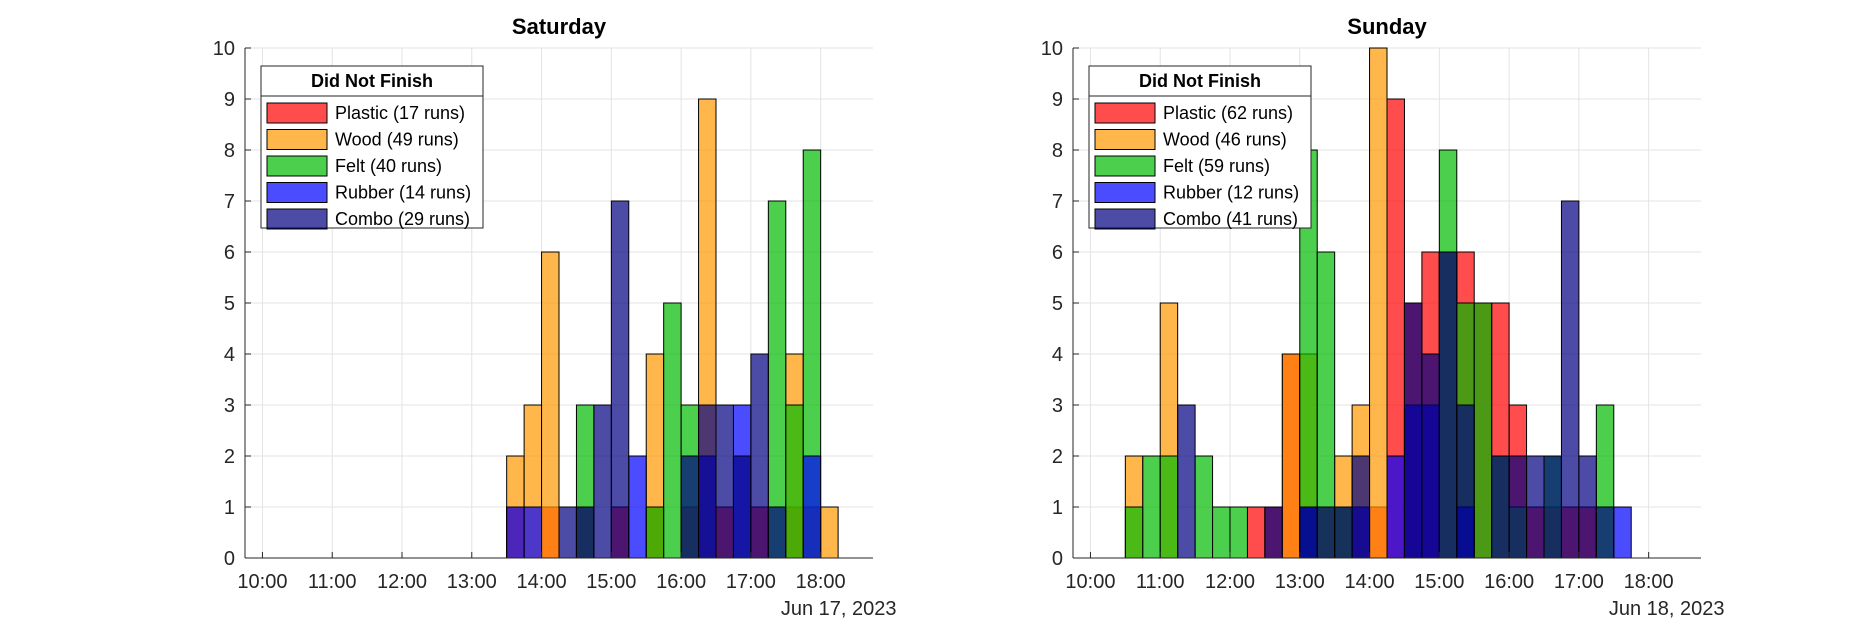 The height and width of the screenshot is (625, 1875). Describe the element at coordinates (839, 609) in the screenshot. I see `date-label: Jun 17, 2023` at that location.